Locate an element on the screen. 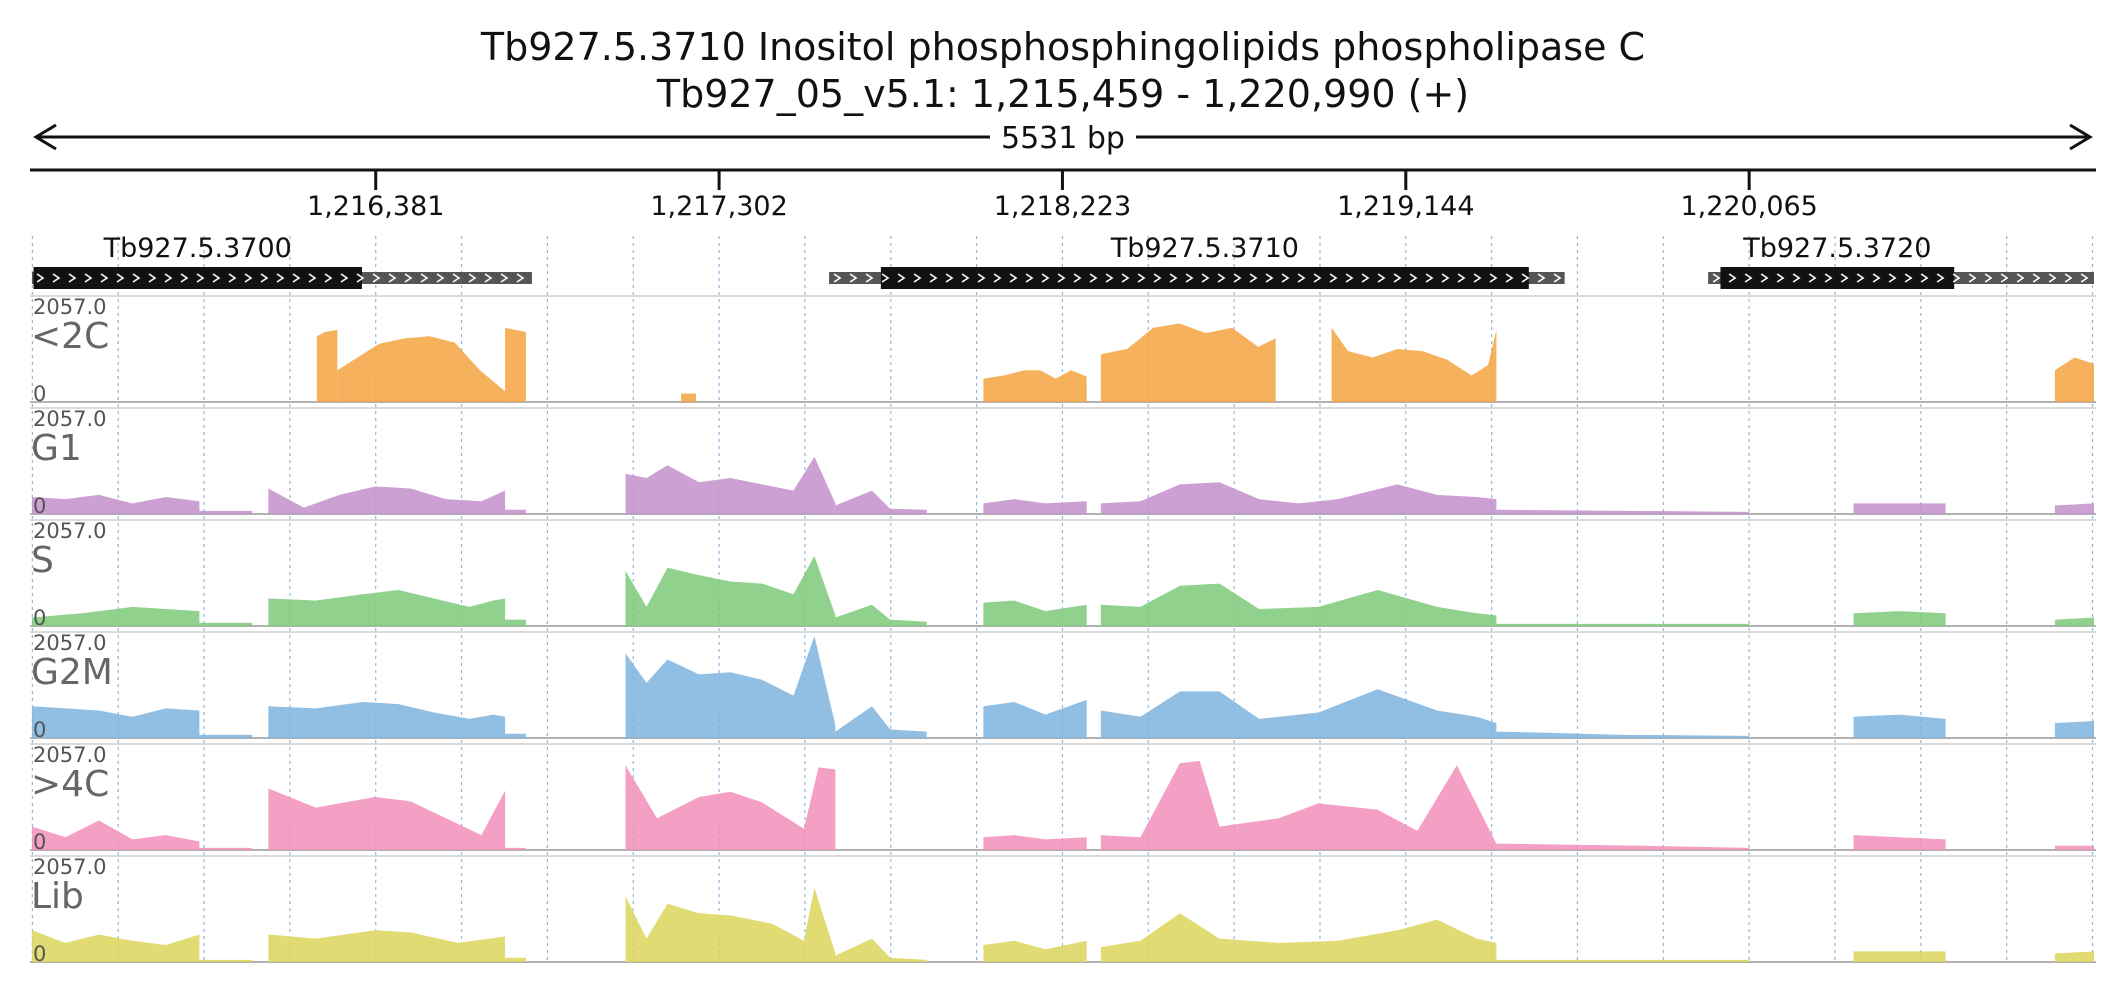  track-name-4: >4C is located at coordinates (70, 784).